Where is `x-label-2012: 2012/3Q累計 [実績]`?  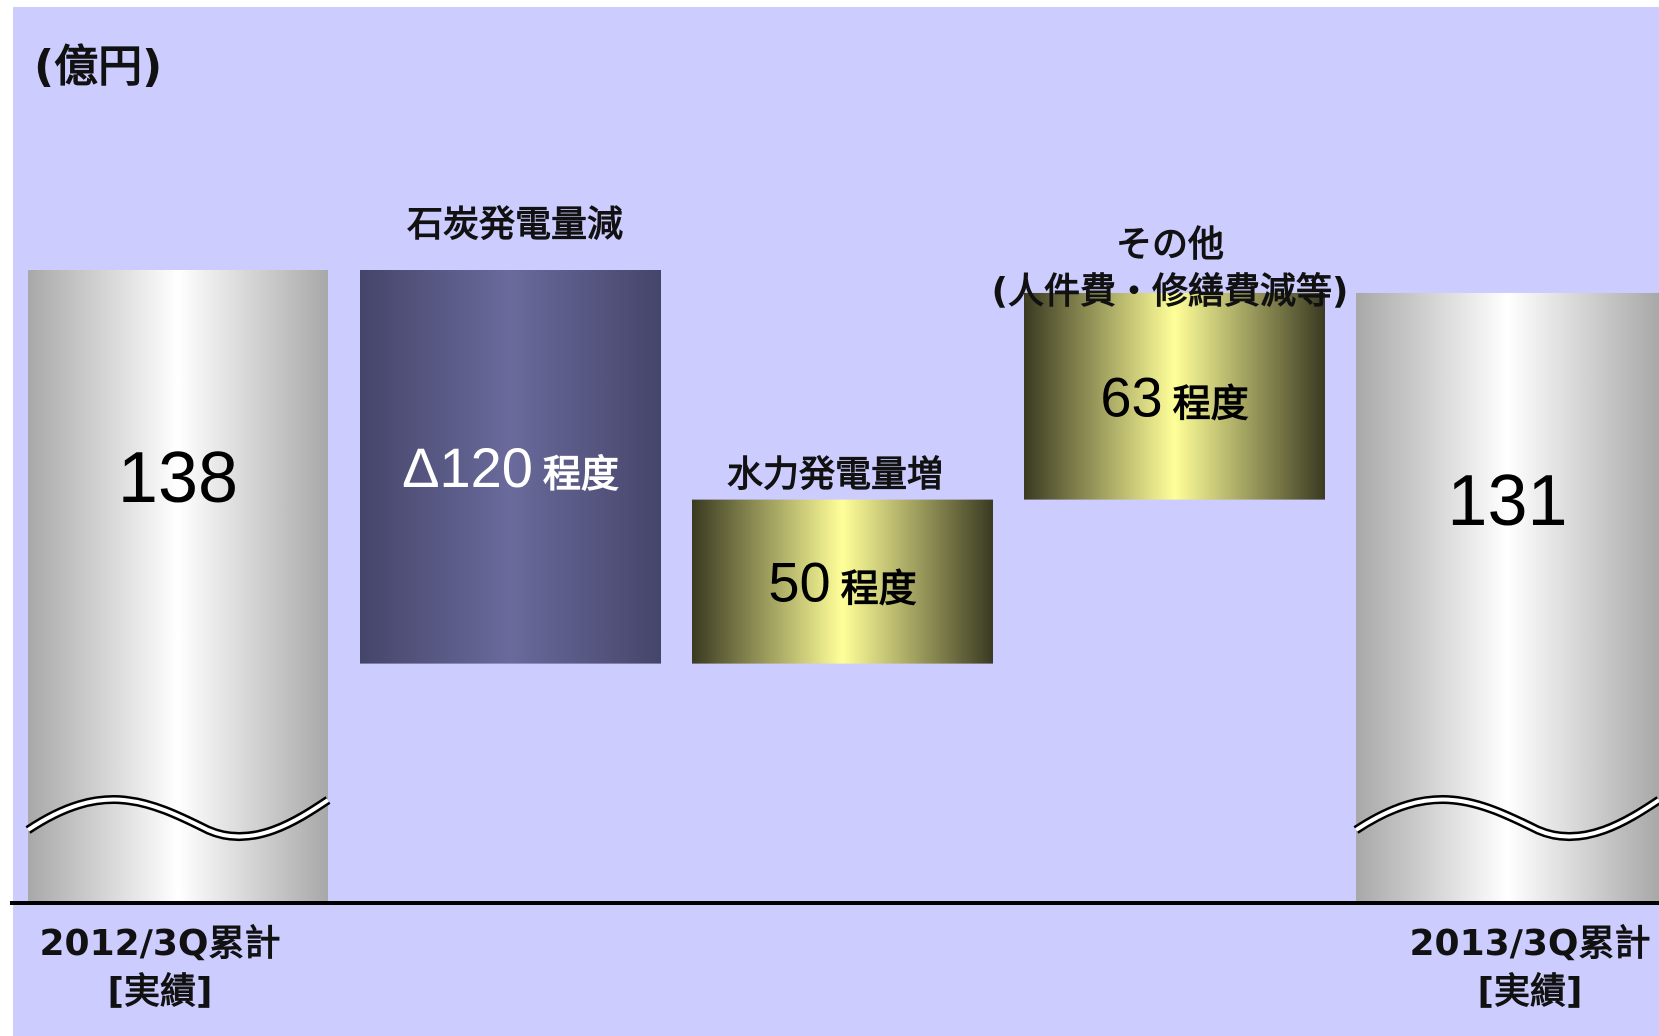
x-label-2012: 2012/3Q累計 [実績] is located at coordinates (160, 968).